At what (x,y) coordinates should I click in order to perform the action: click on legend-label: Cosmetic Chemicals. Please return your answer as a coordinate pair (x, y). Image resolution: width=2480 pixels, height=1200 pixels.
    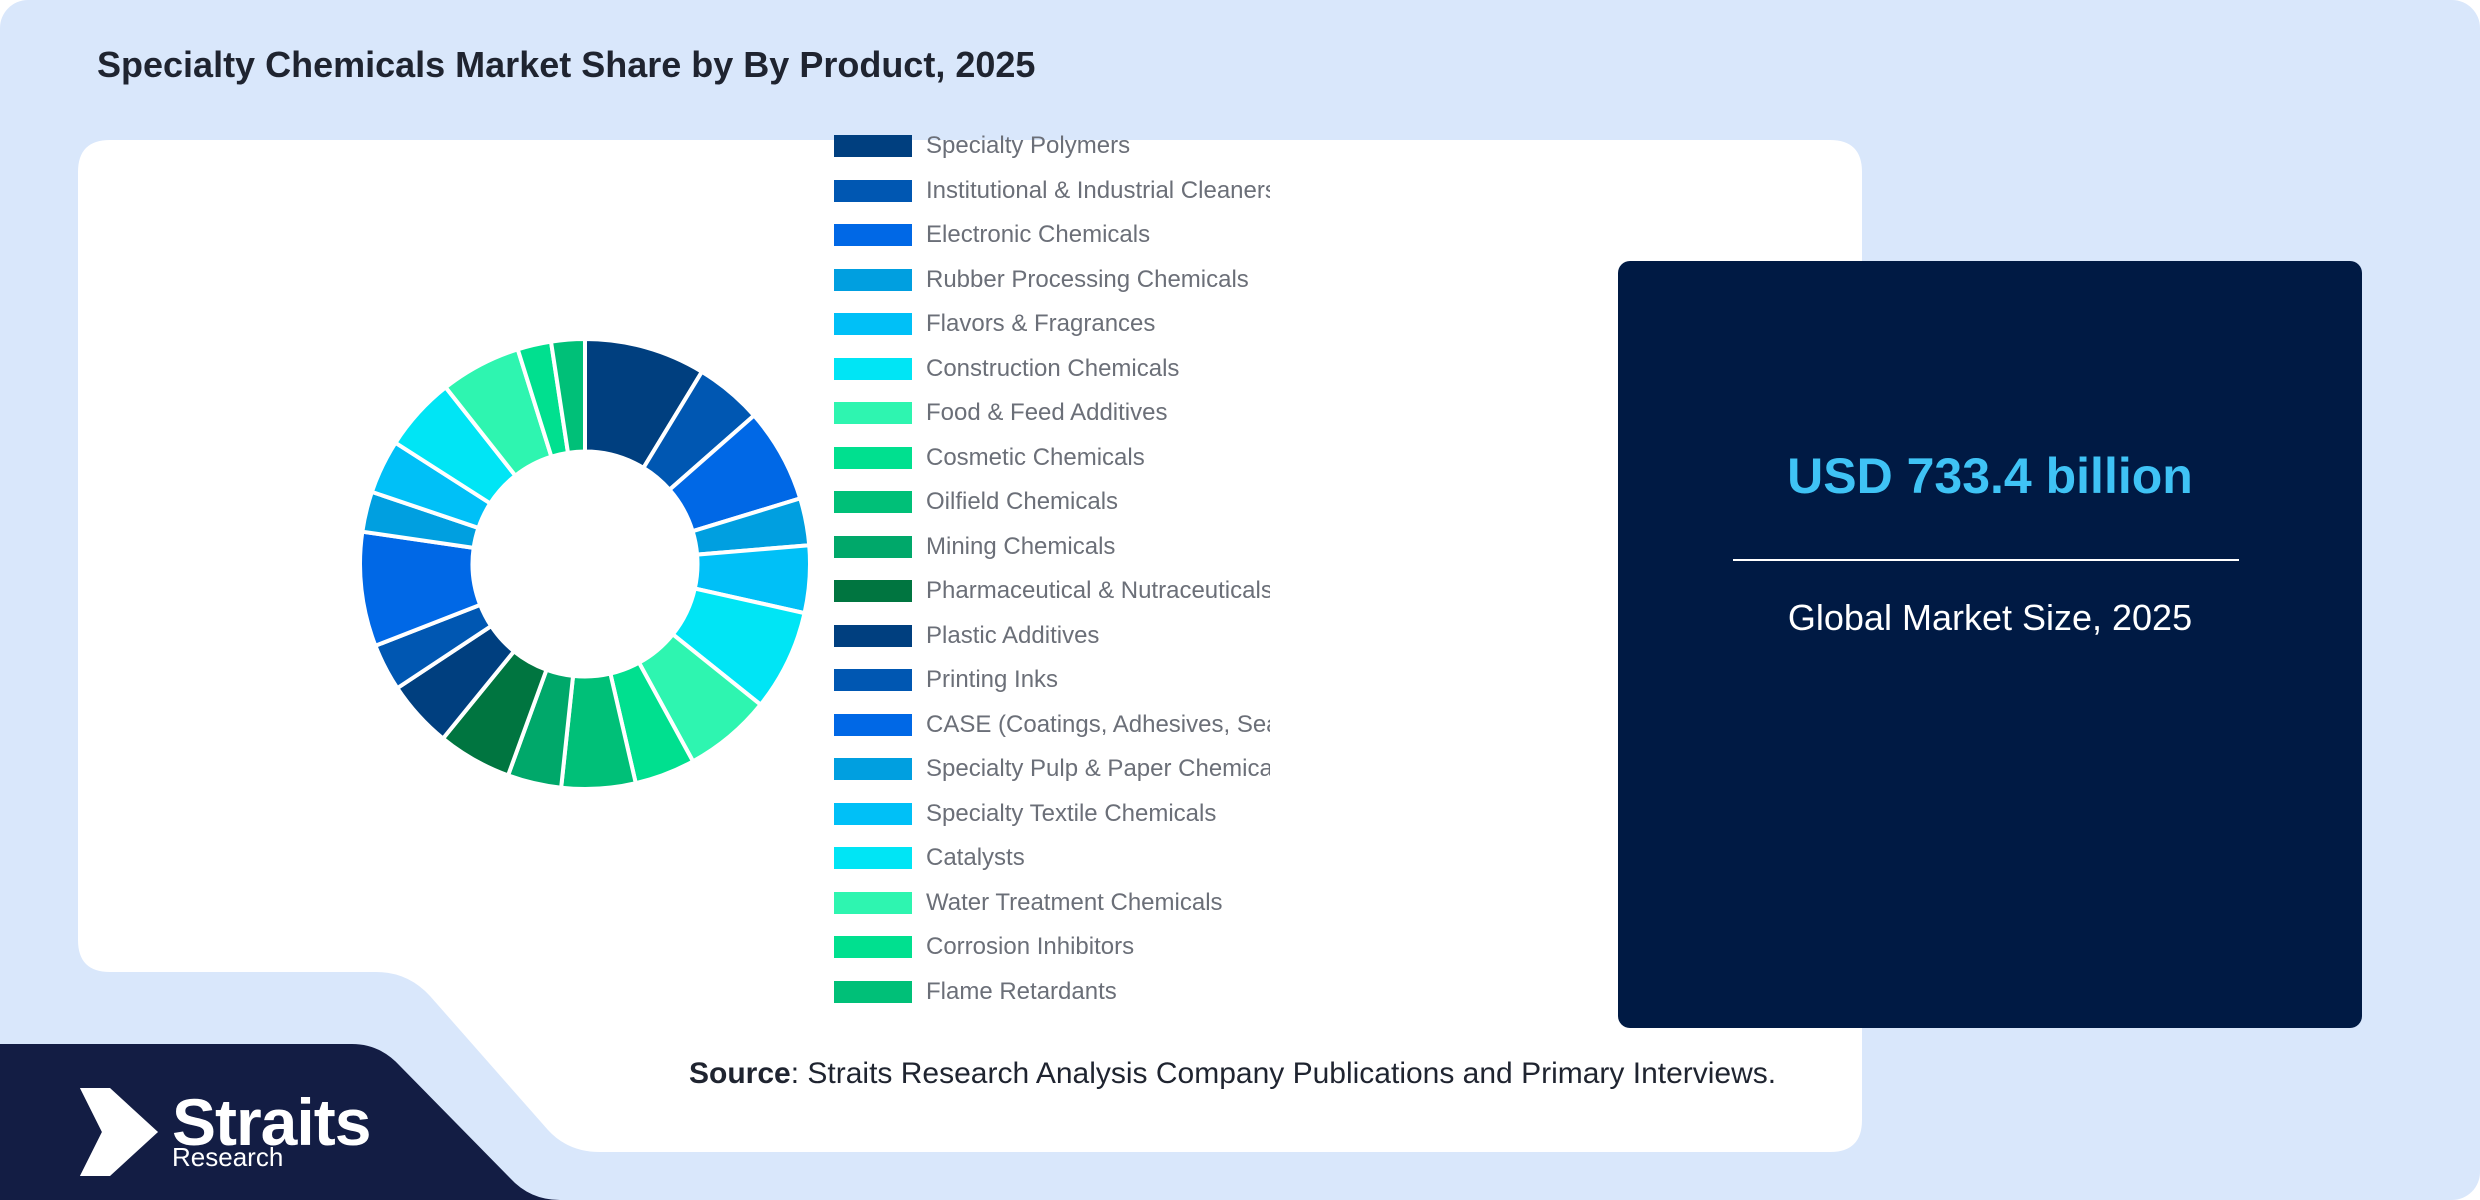
    Looking at the image, I should click on (1035, 457).